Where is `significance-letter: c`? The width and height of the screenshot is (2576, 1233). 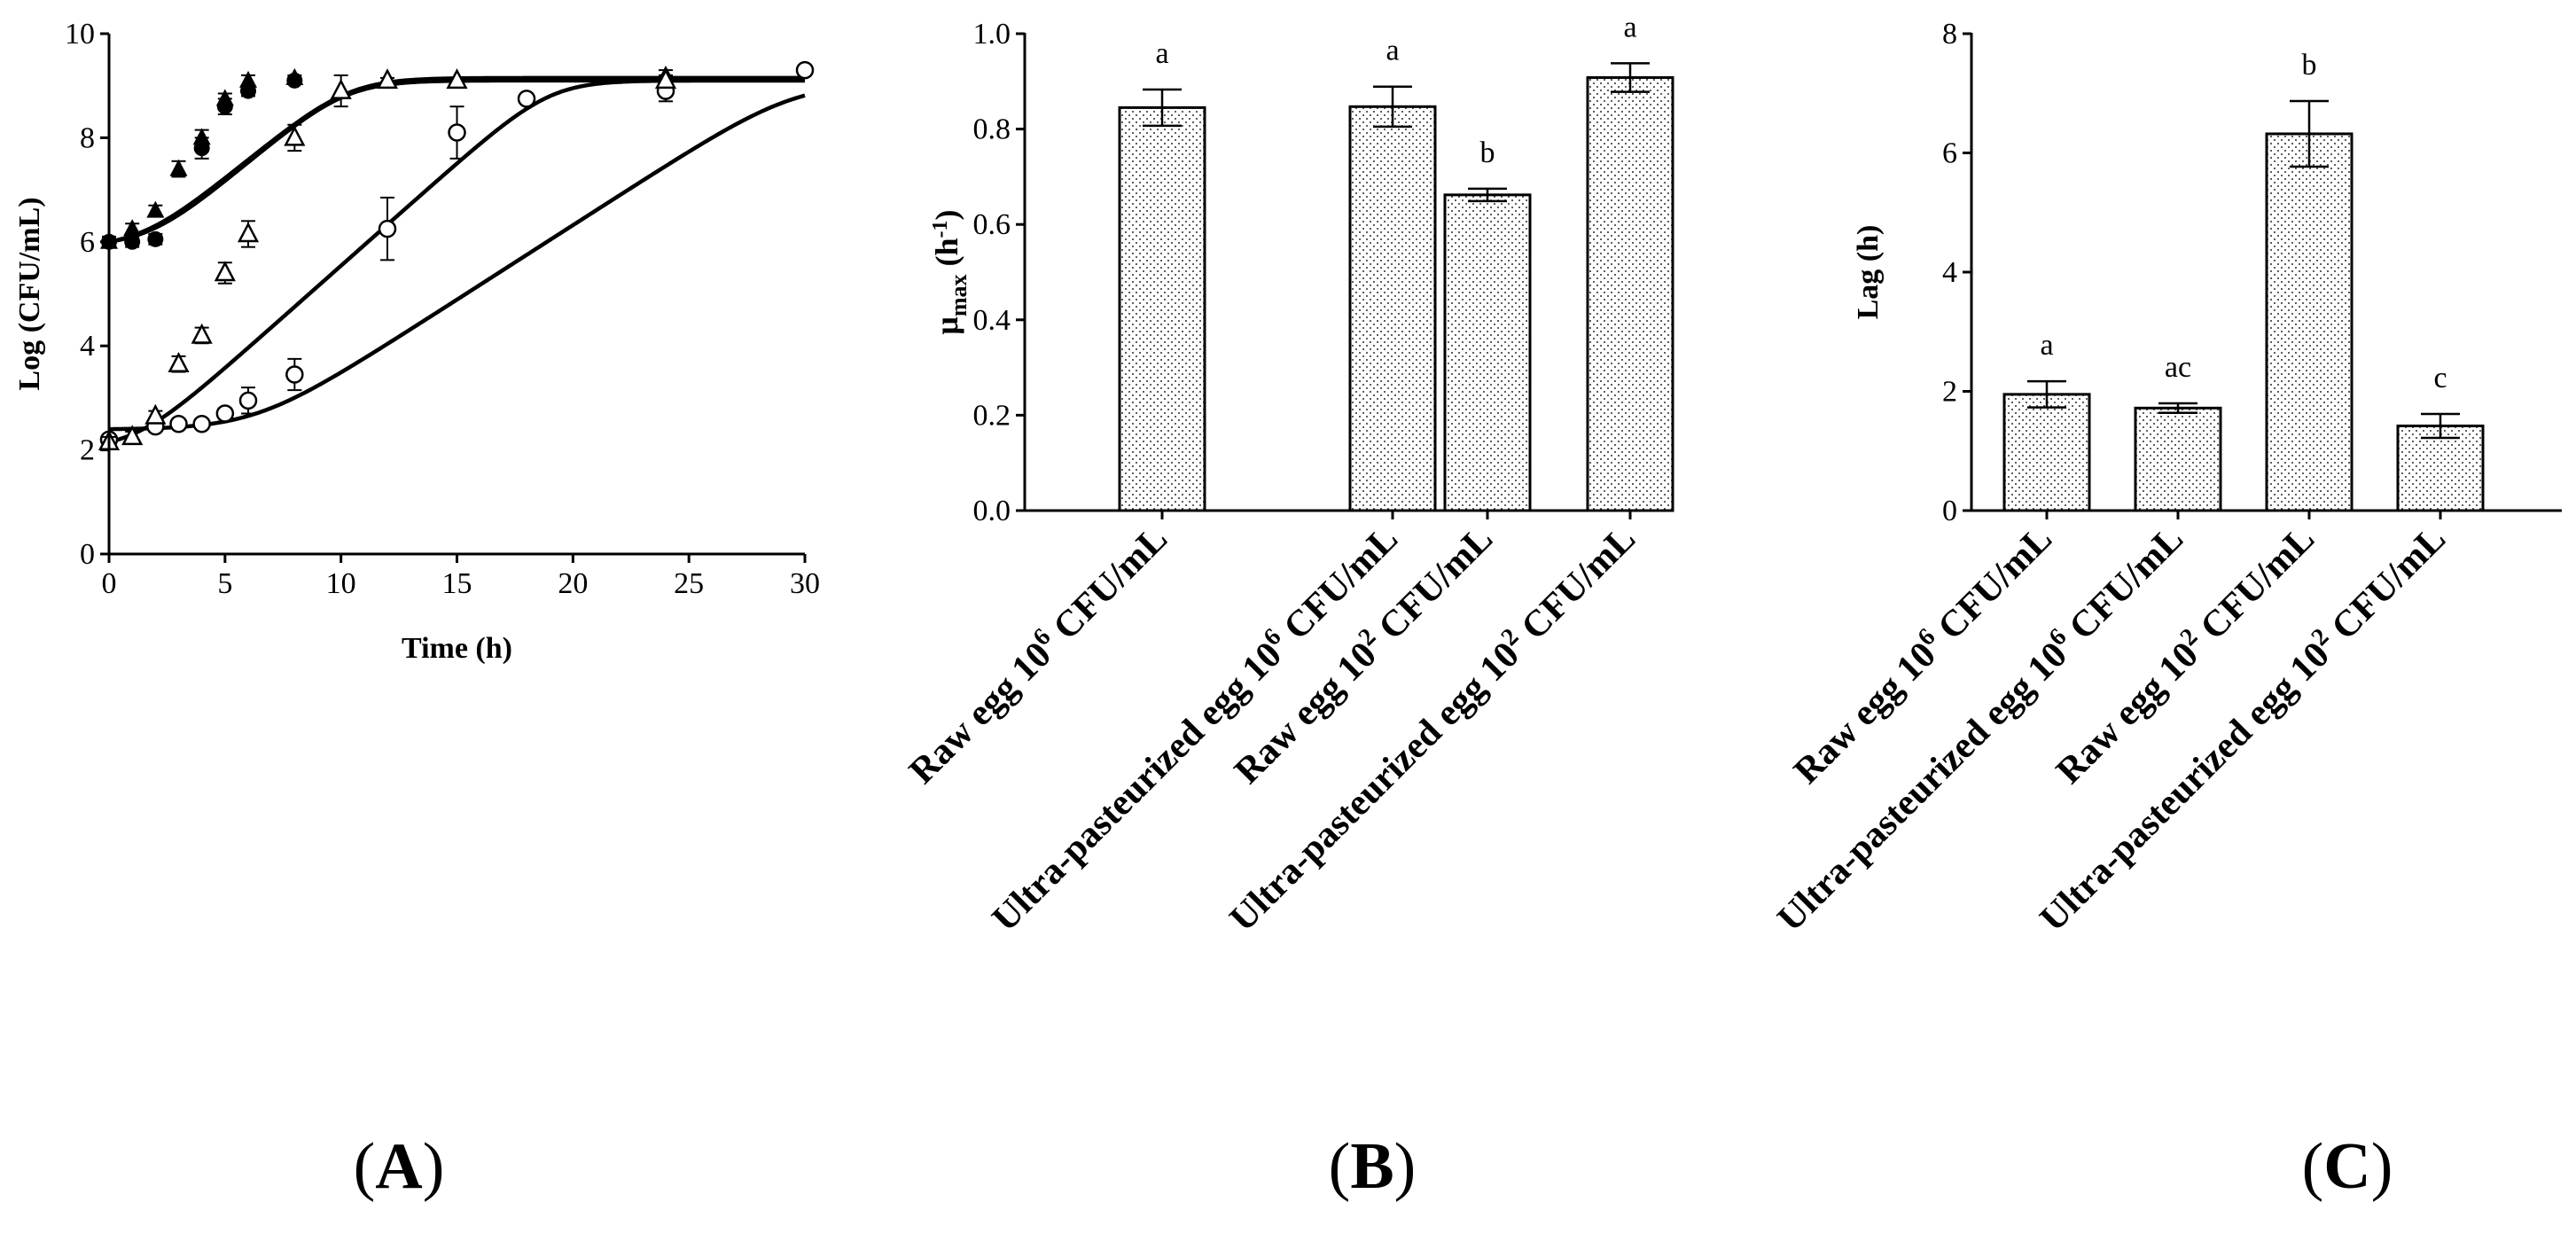
significance-letter: c is located at coordinates (2440, 378).